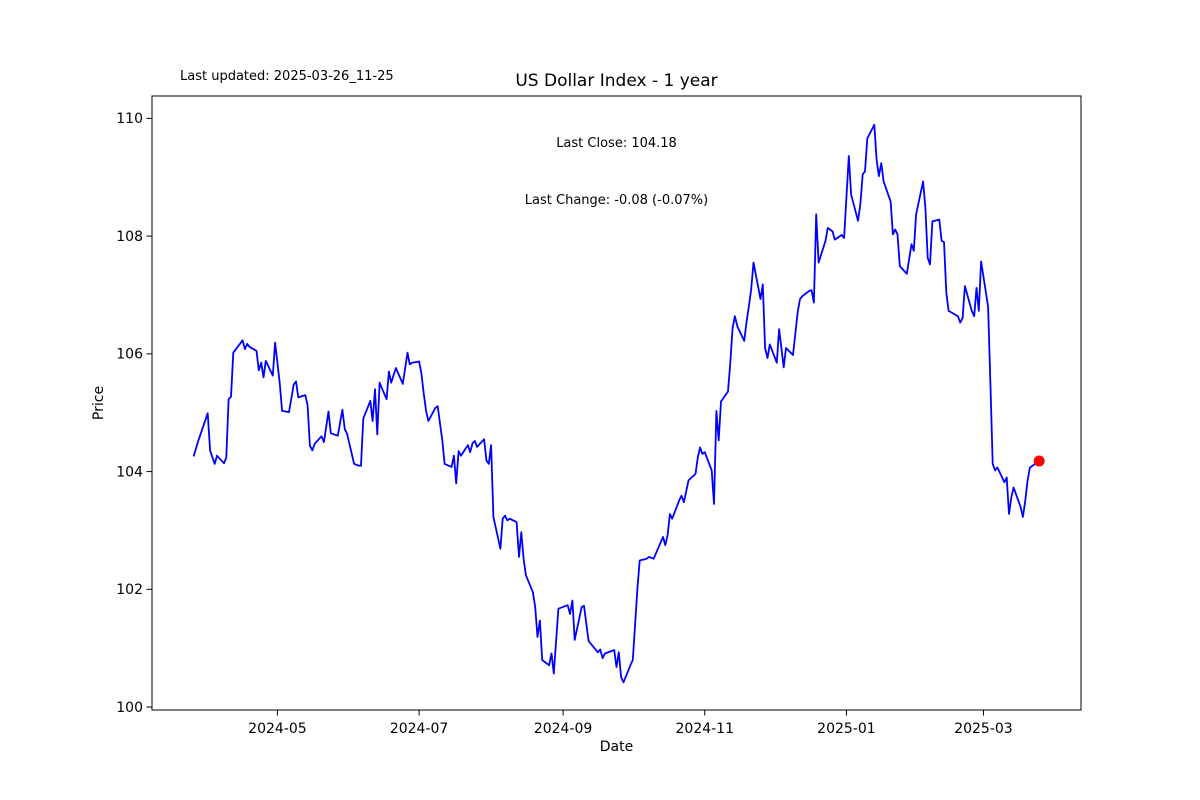  What do you see at coordinates (983, 729) in the screenshot?
I see `x-tick-label: 2025-03` at bounding box center [983, 729].